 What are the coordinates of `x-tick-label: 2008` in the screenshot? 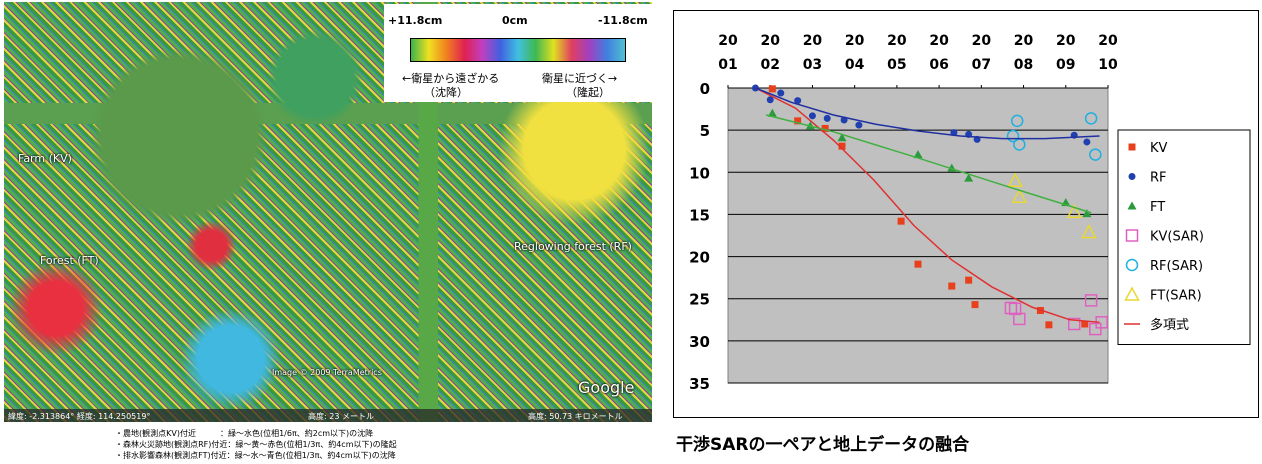 It's located at (1023, 53).